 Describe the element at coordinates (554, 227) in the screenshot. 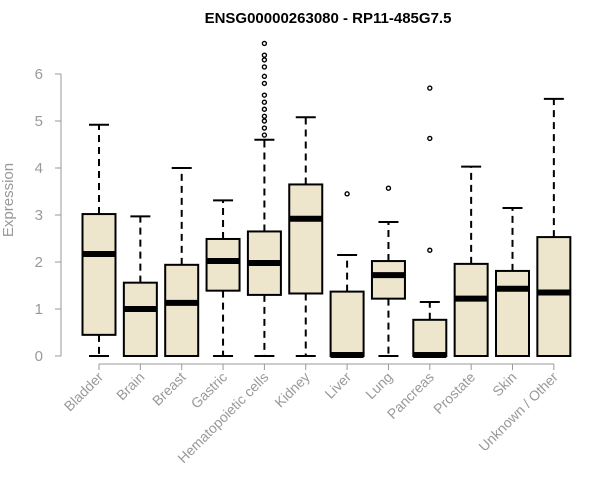

I see `box-unknown-other` at that location.